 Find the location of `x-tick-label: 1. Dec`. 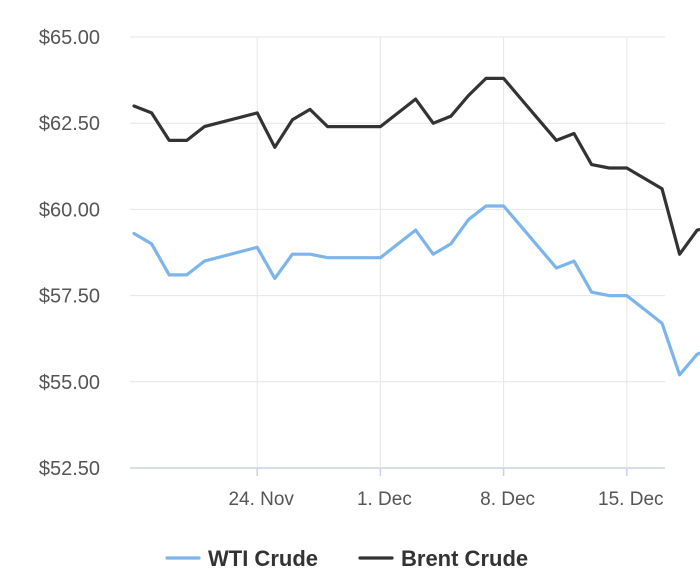

x-tick-label: 1. Dec is located at coordinates (384, 499).